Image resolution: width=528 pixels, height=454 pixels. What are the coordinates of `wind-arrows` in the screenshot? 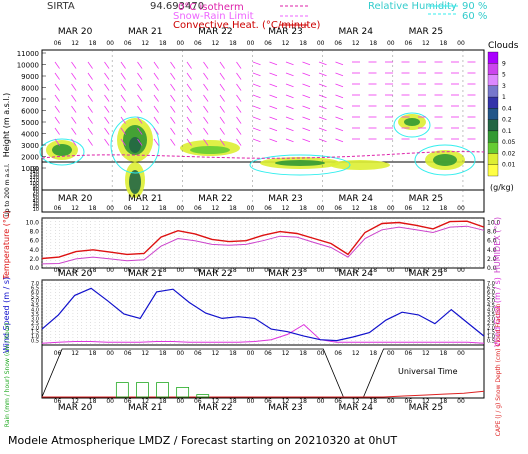 It's located at (265, 103).